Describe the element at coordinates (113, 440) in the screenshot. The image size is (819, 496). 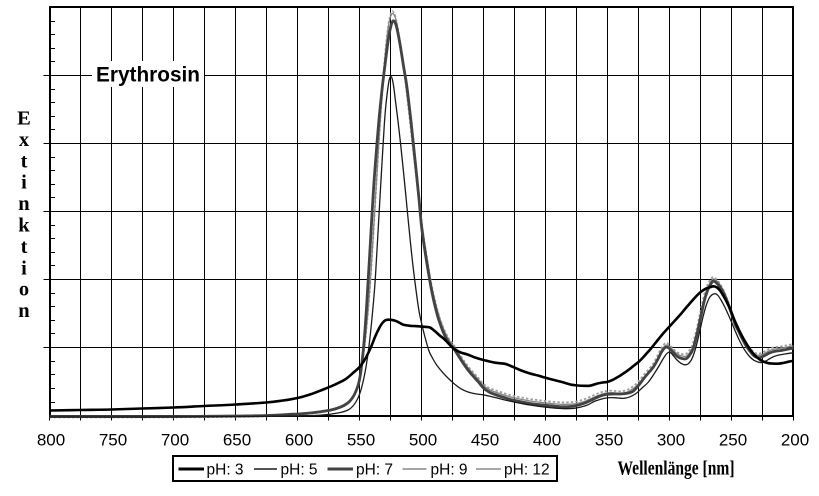
I see `svg-text: 750` at that location.